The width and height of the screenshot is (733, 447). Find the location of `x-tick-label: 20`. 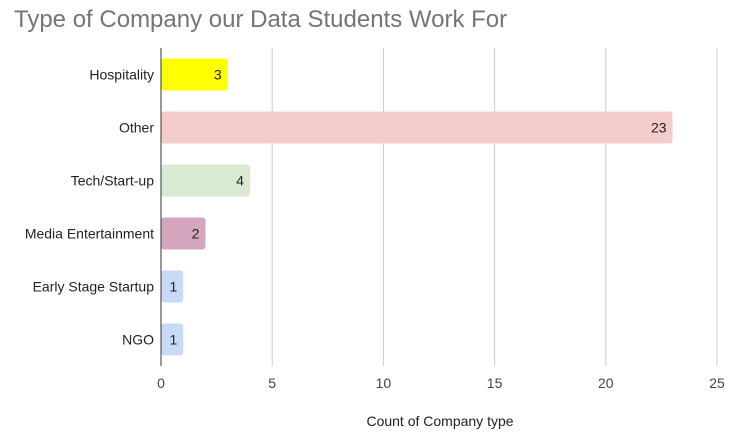

x-tick-label: 20 is located at coordinates (606, 383).